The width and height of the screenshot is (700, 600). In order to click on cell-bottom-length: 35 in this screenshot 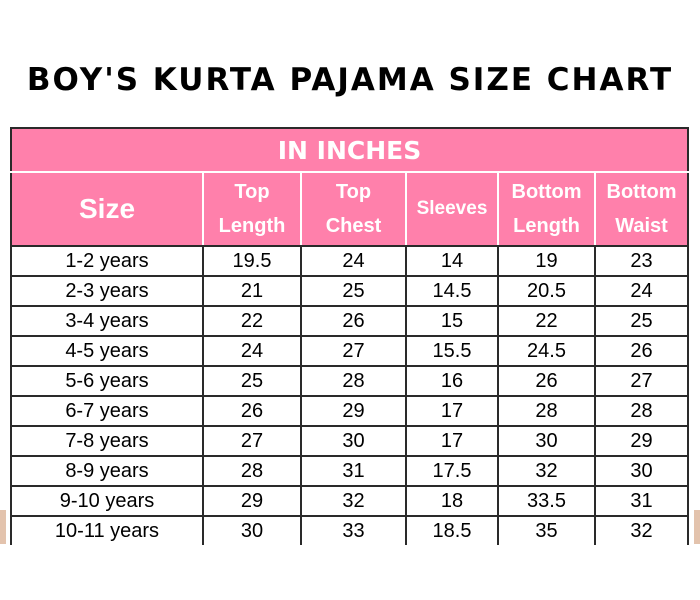, I will do `click(546, 530)`.